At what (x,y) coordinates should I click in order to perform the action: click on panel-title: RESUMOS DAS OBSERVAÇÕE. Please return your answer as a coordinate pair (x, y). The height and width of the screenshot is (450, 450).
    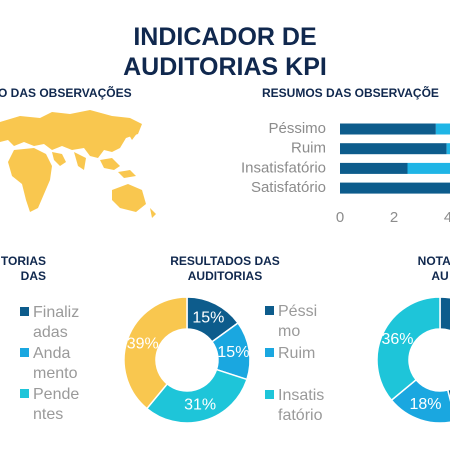
    Looking at the image, I should click on (350, 92).